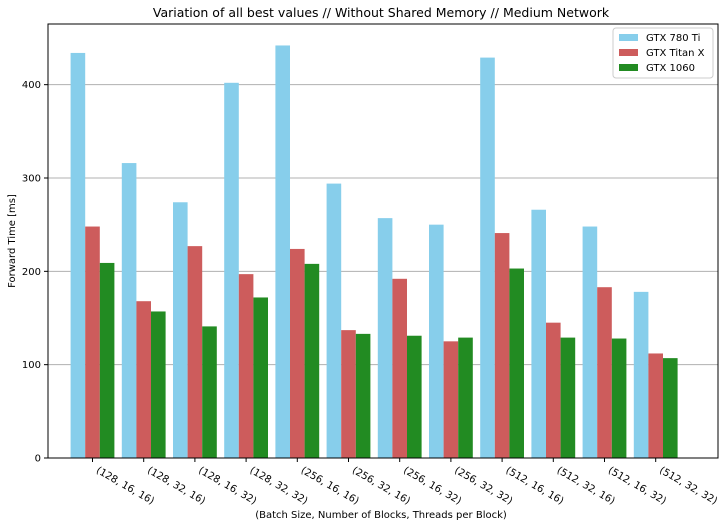 The image size is (727, 527). What do you see at coordinates (673, 38) in the screenshot?
I see `legend-label: GTX 780 Ti` at bounding box center [673, 38].